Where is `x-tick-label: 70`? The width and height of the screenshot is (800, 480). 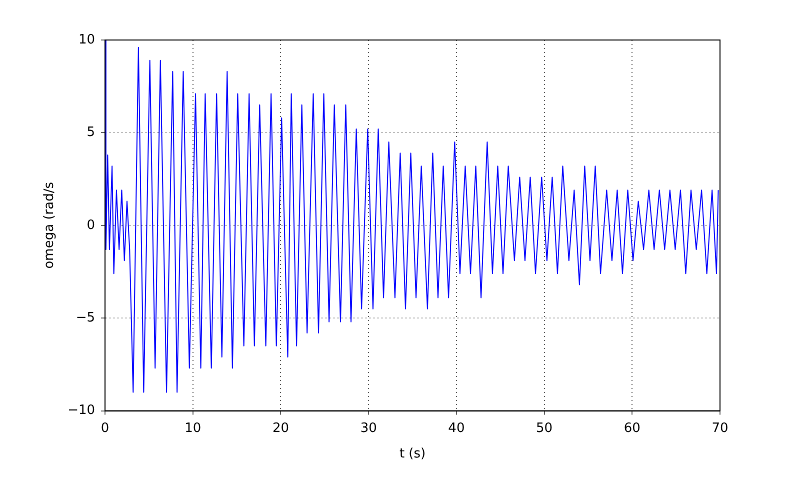
x-tick-label: 70 is located at coordinates (720, 428).